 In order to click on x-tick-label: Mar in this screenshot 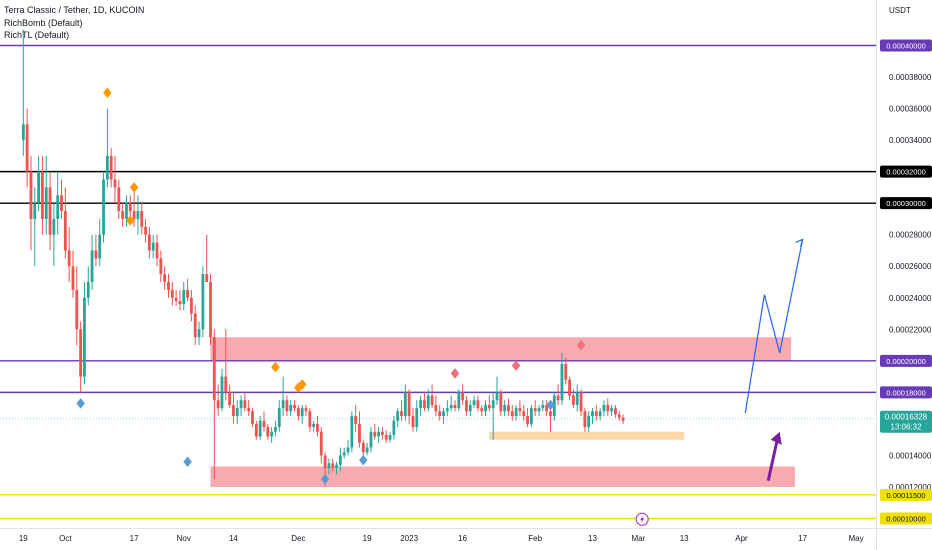, I will do `click(638, 538)`.